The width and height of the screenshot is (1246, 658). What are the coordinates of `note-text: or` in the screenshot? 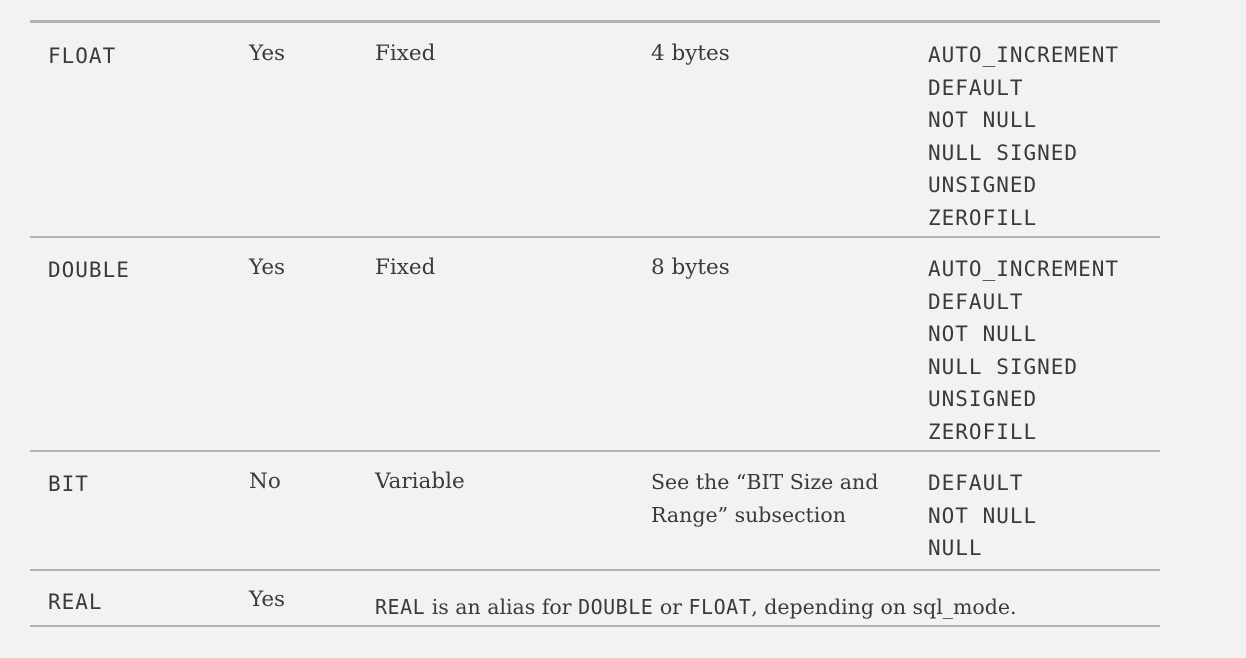 It's located at (671, 607).